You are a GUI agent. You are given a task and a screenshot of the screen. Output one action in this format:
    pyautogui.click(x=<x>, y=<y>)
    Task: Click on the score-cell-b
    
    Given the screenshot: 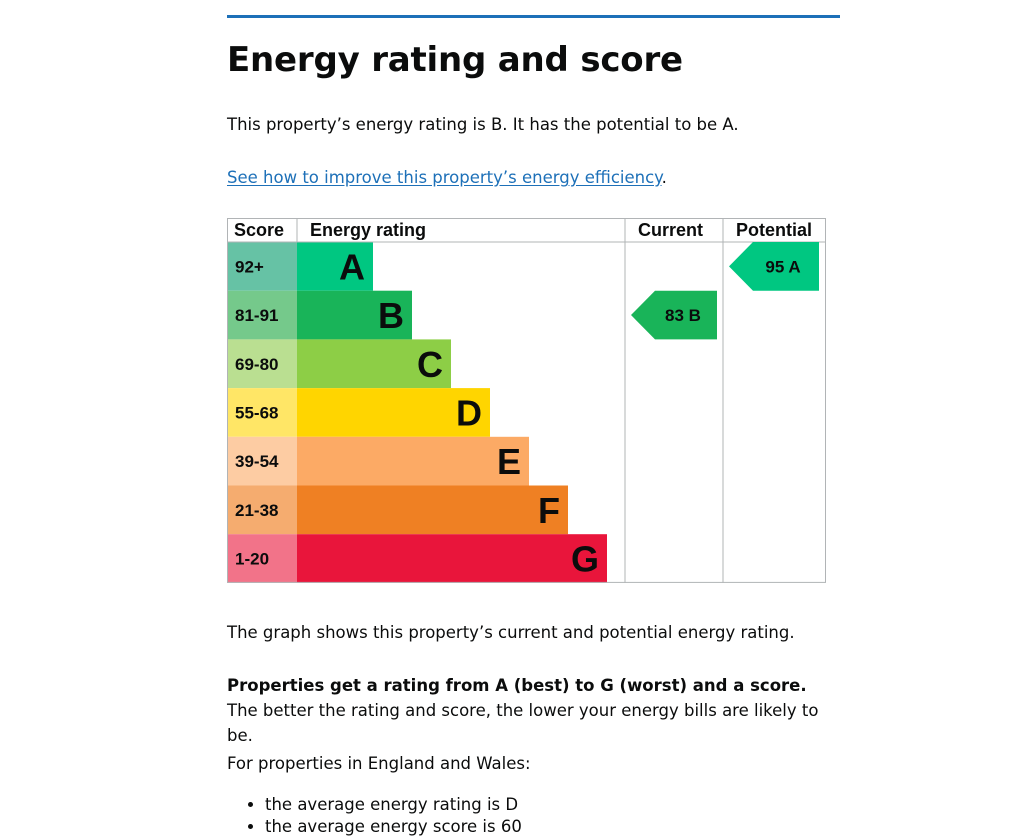 What is the action you would take?
    pyautogui.click(x=262, y=315)
    